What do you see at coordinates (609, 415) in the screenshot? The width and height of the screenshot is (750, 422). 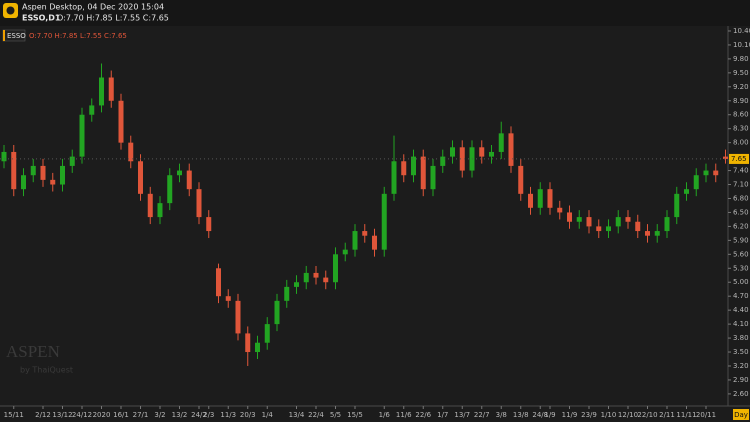 I see `x-tick-label: 1/10` at bounding box center [609, 415].